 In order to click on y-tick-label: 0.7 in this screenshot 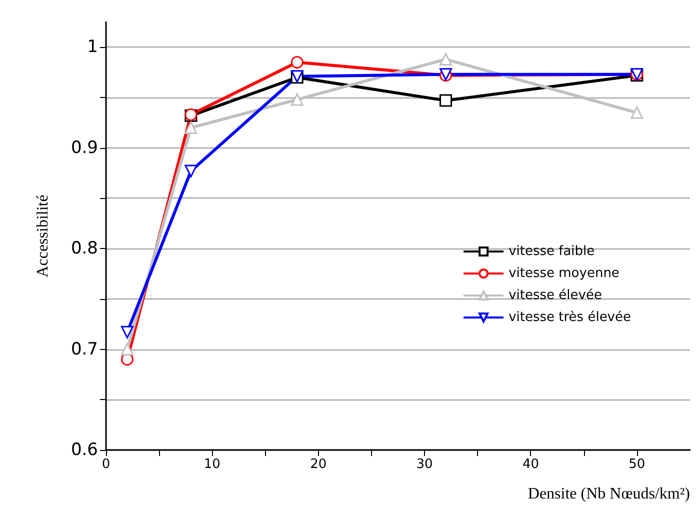, I will do `click(84, 349)`.